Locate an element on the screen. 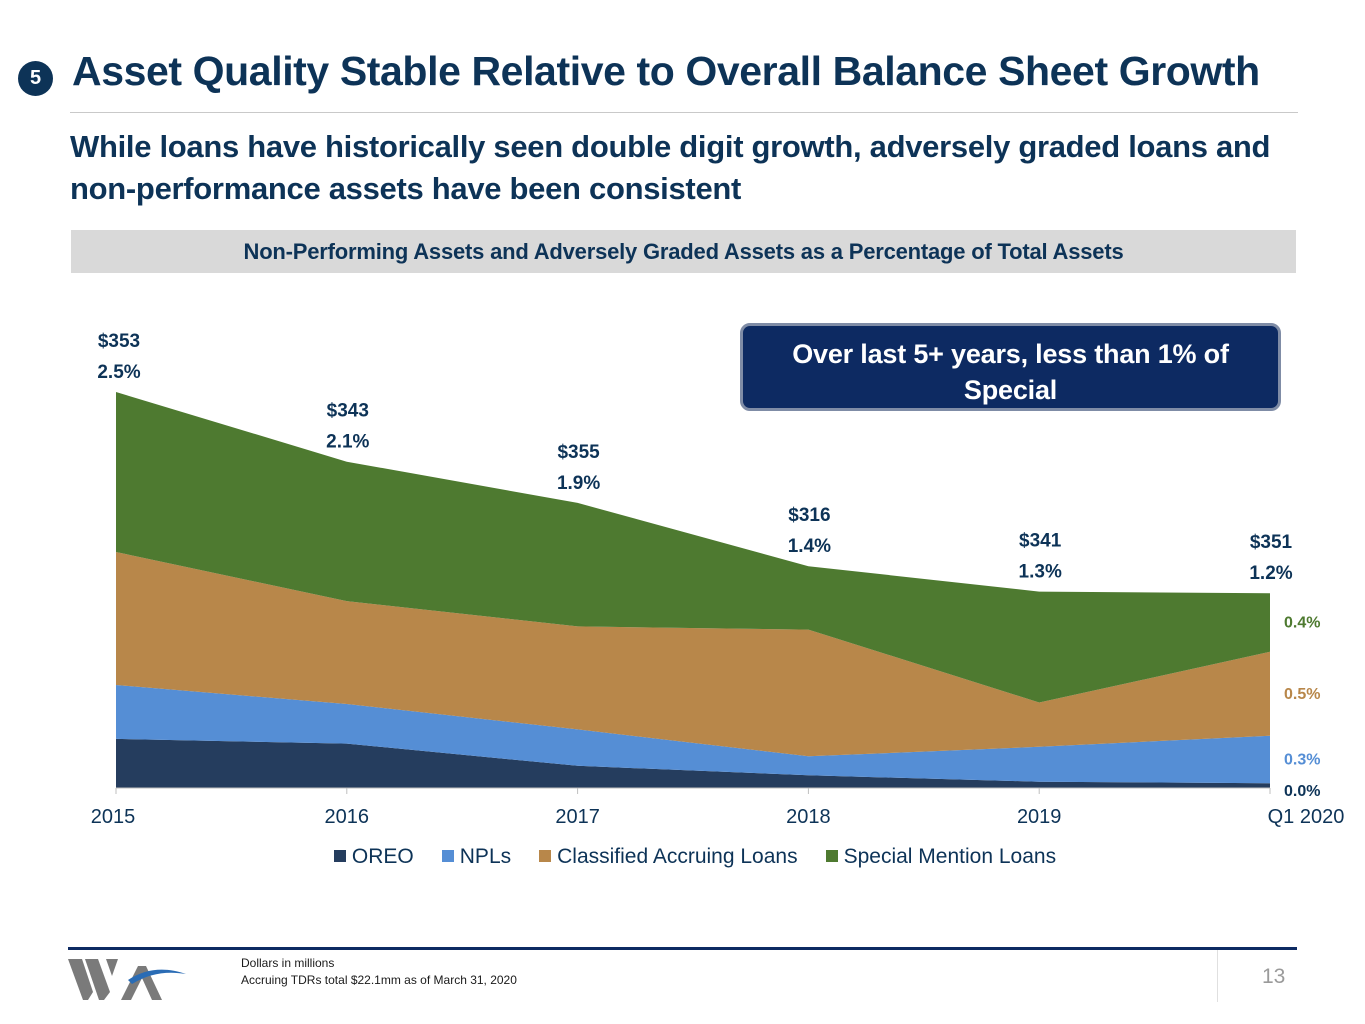 This screenshot has width=1365, height=1024. x-tick-label: 2015 is located at coordinates (113, 817).